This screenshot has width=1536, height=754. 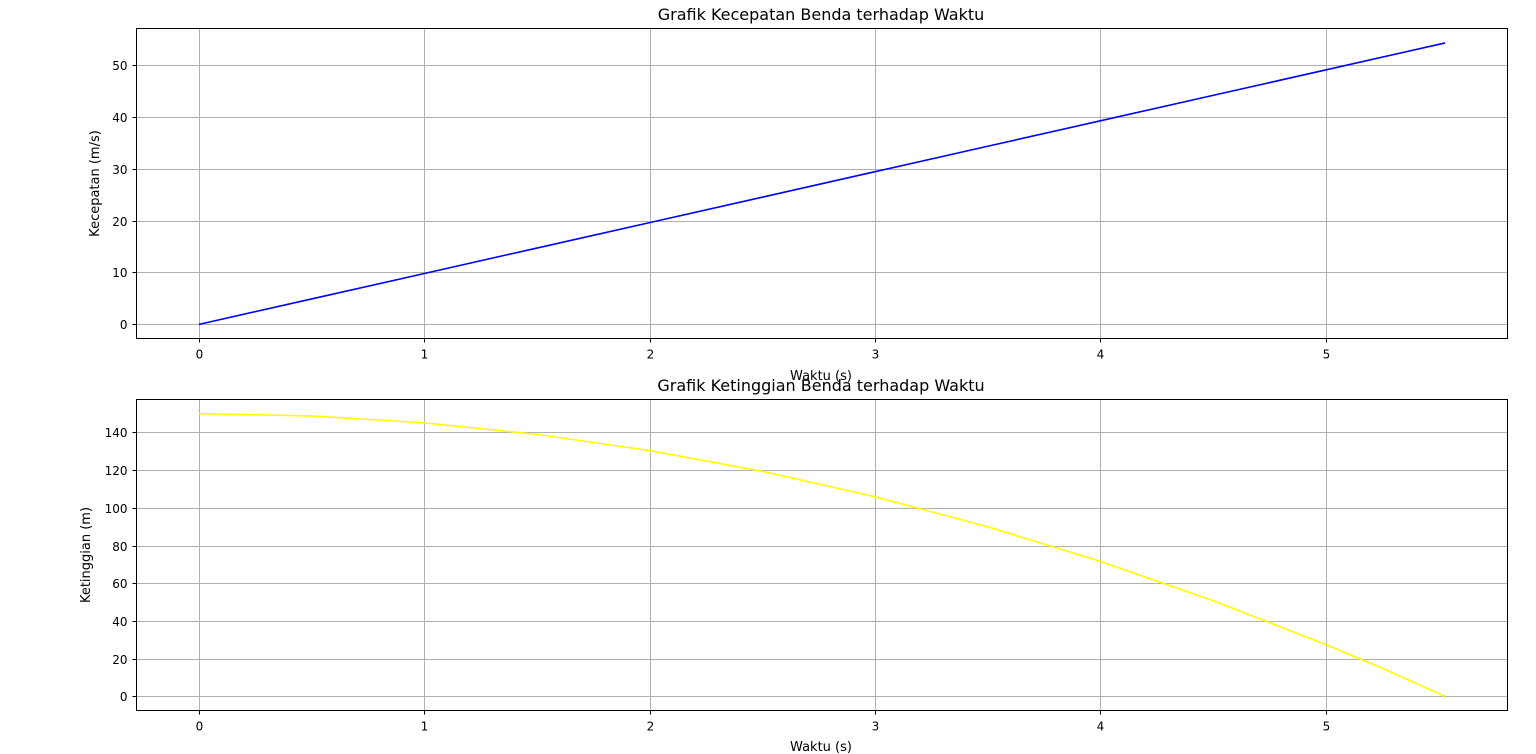 What do you see at coordinates (1101, 727) in the screenshot?
I see `height-x-tick-label: 4` at bounding box center [1101, 727].